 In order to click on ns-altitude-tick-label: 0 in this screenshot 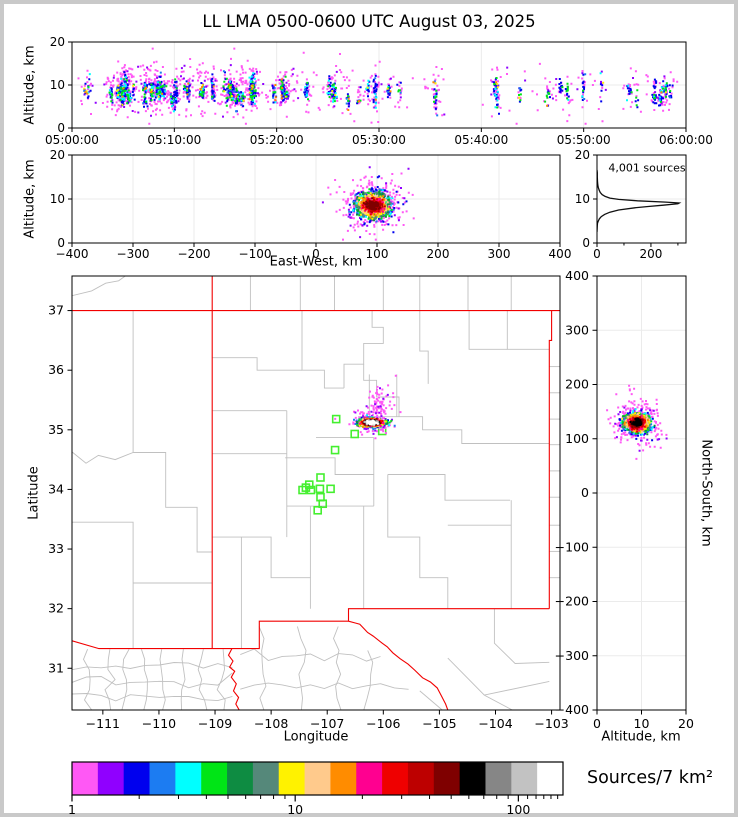, I will do `click(597, 723)`.